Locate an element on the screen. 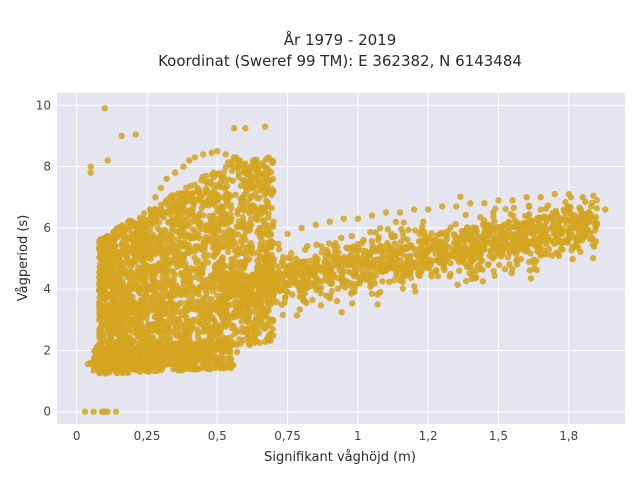  y-tick-label: 4 is located at coordinates (47, 289).